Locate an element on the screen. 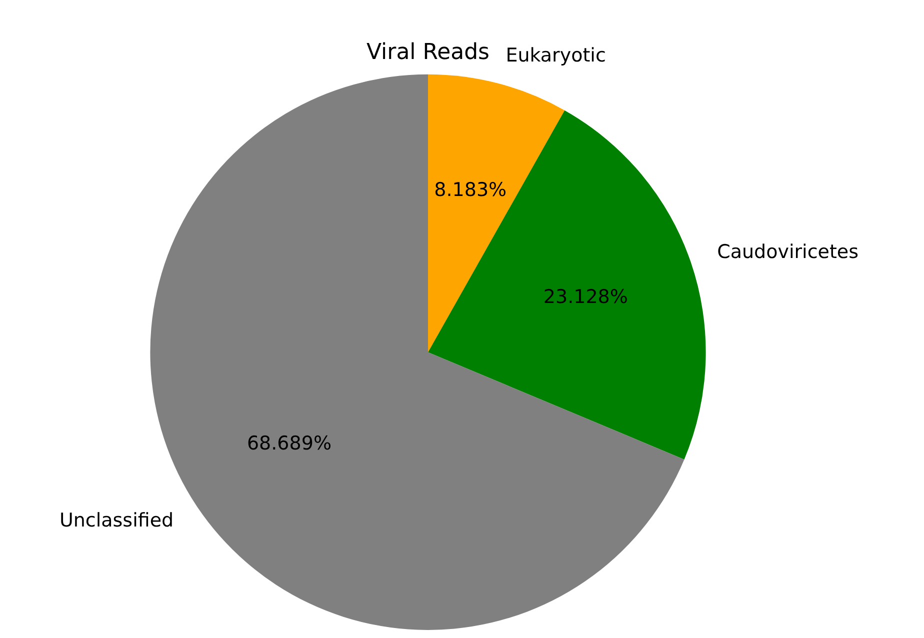  data-label: 8.183% is located at coordinates (470, 189).